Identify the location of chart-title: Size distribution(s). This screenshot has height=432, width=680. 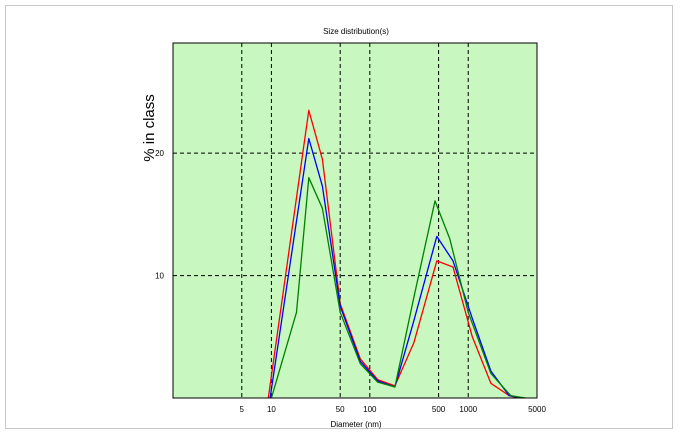
(356, 31).